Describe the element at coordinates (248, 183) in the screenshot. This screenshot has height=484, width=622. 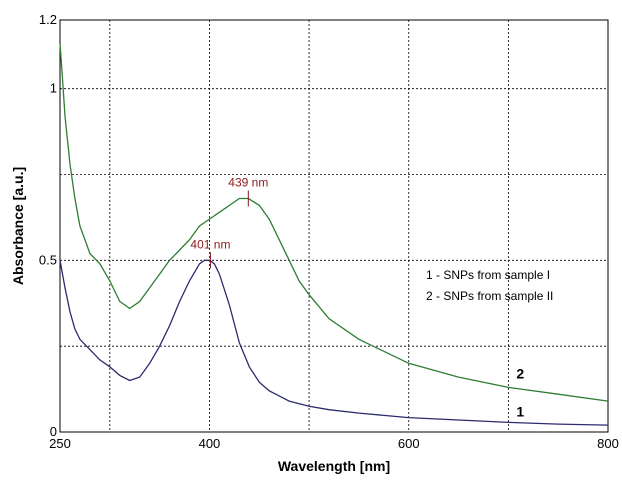
I see `peak-label: 439 nm` at that location.